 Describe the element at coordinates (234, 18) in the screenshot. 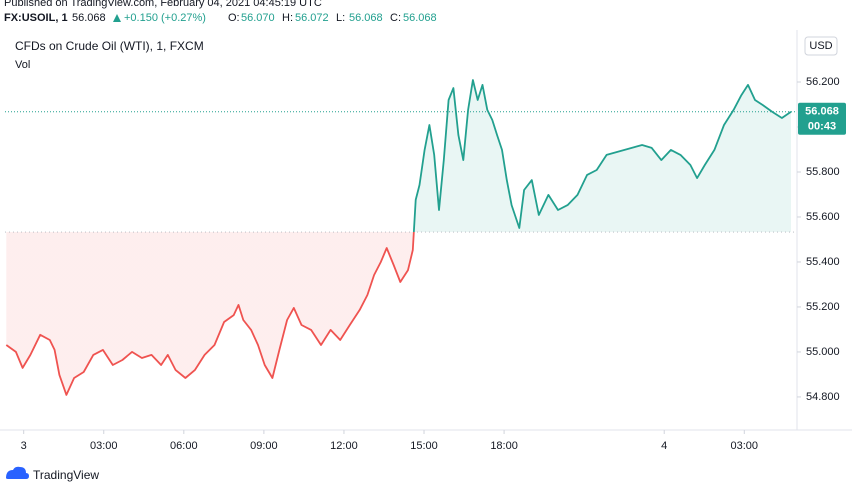

I see `ohlc-label: O:` at that location.